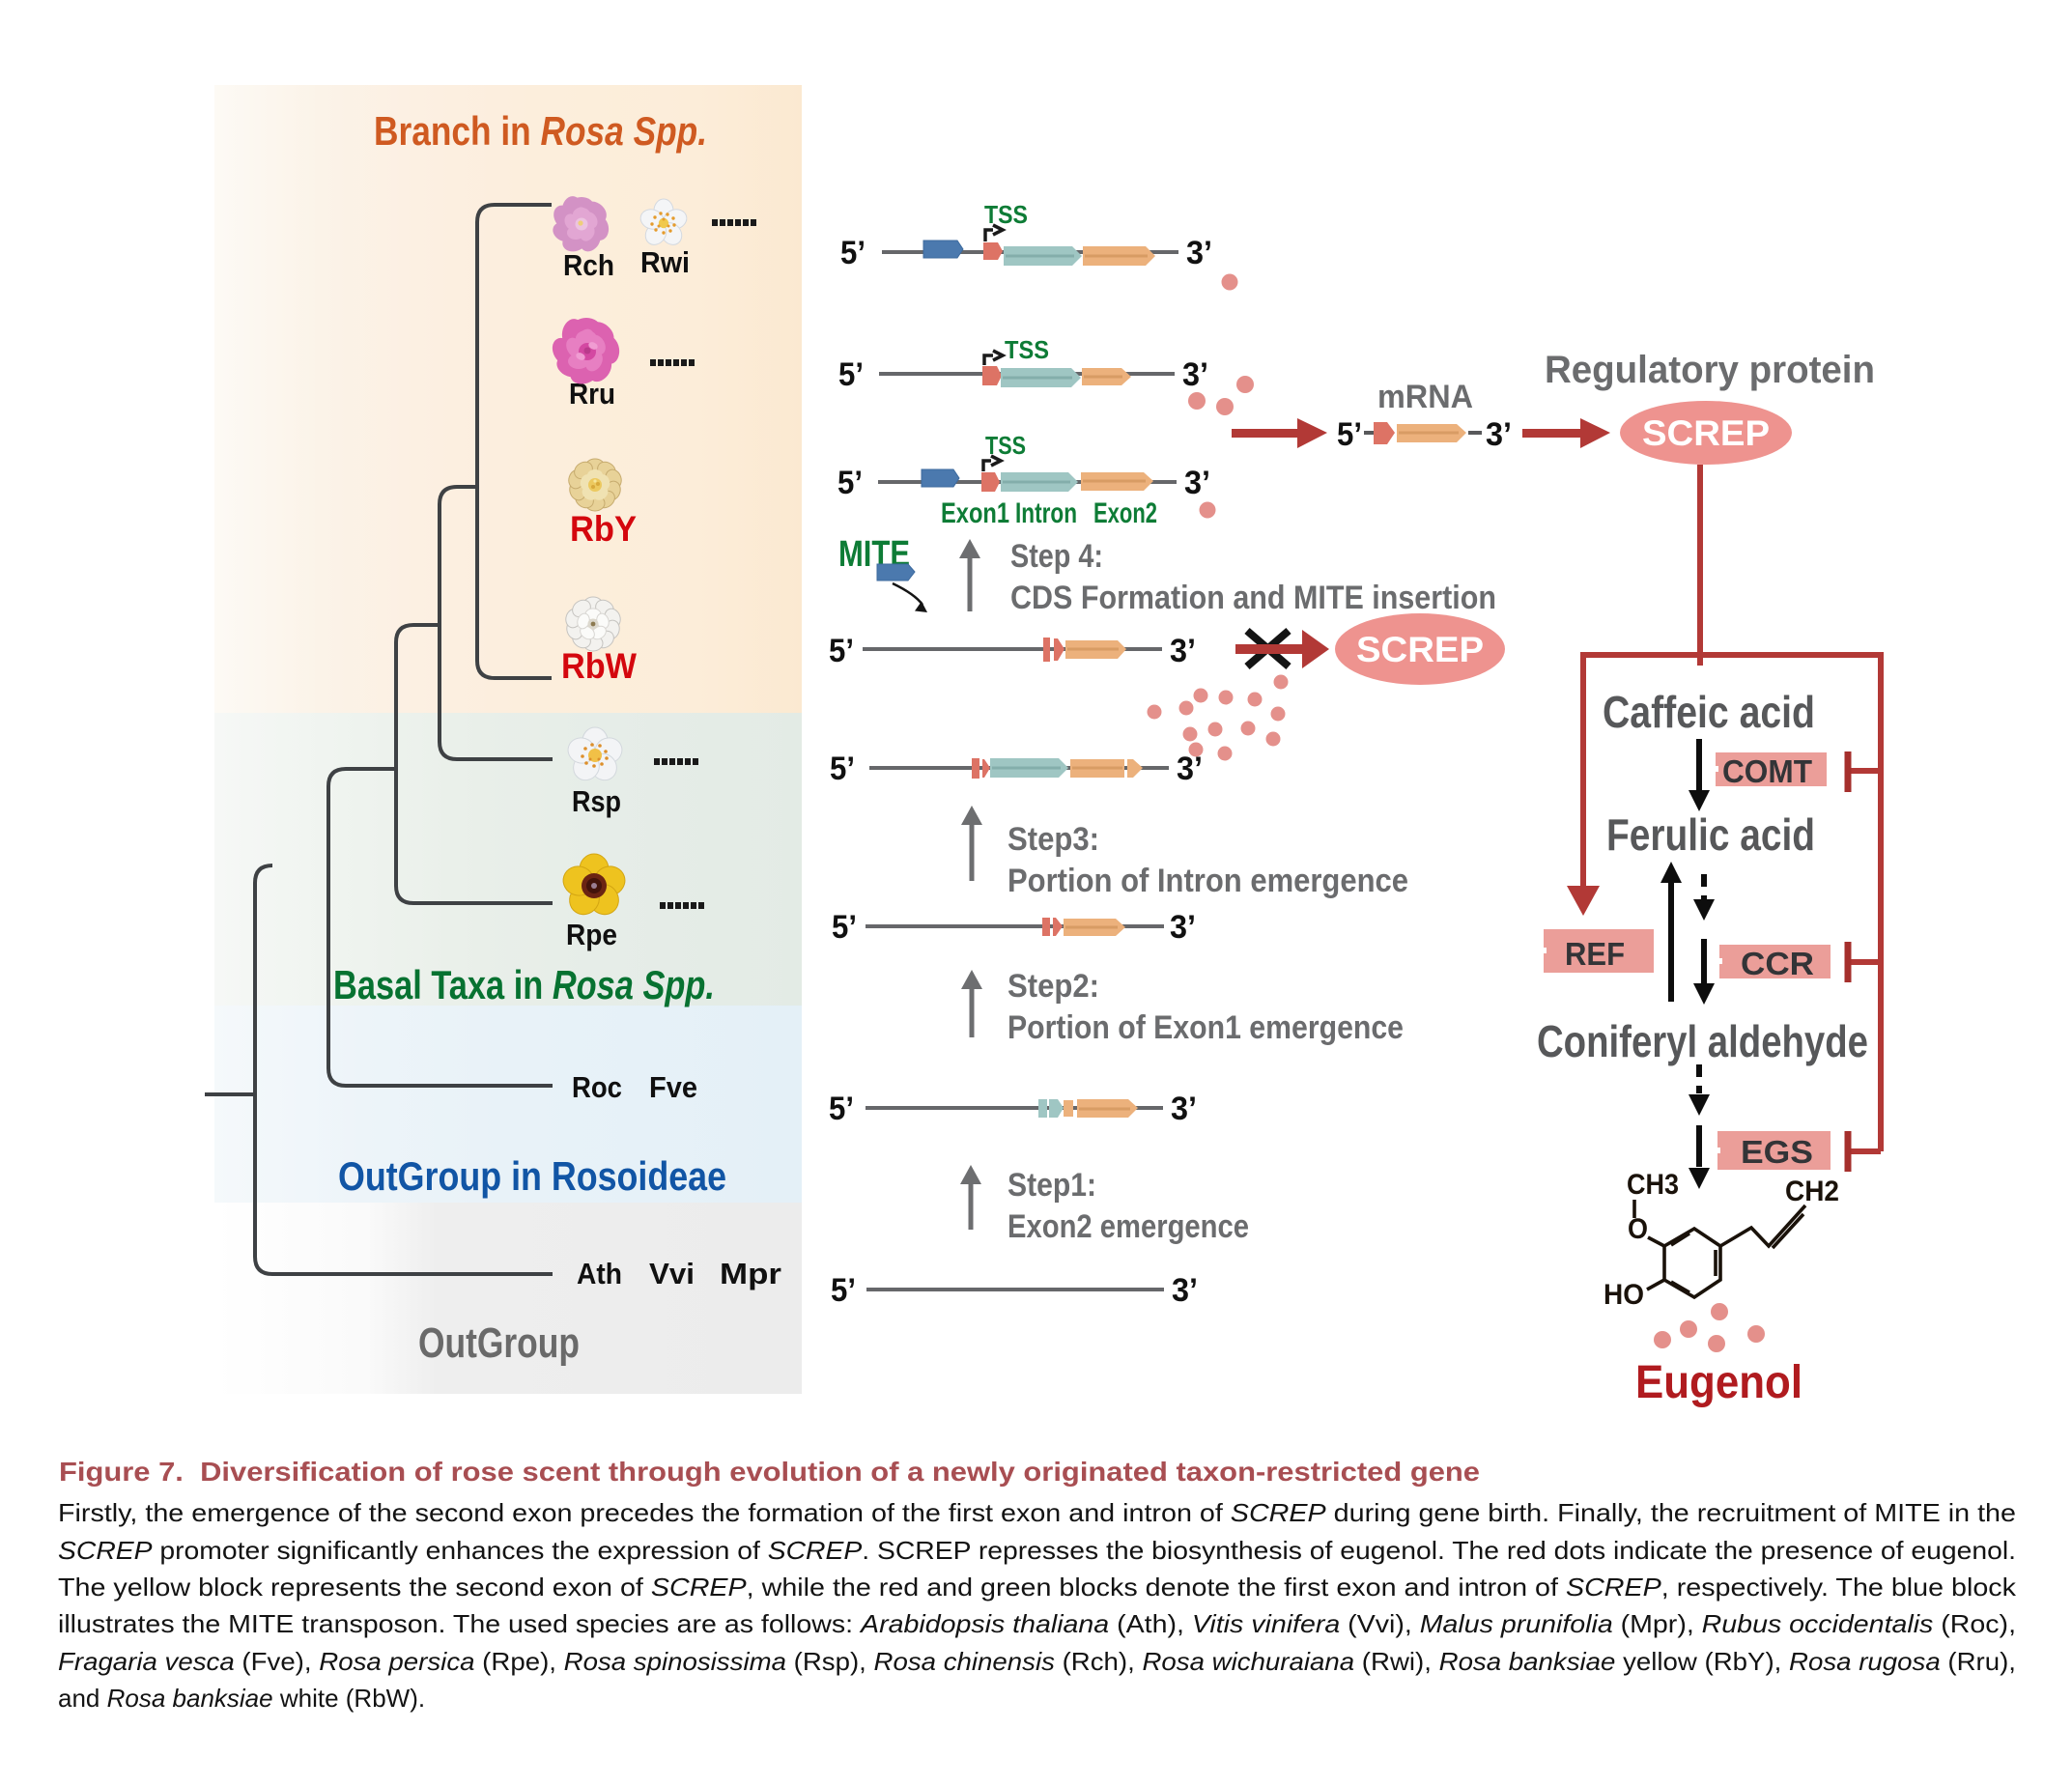 This screenshot has height=1786, width=2072. What do you see at coordinates (597, 1087) in the screenshot?
I see `svg-text: Roc` at bounding box center [597, 1087].